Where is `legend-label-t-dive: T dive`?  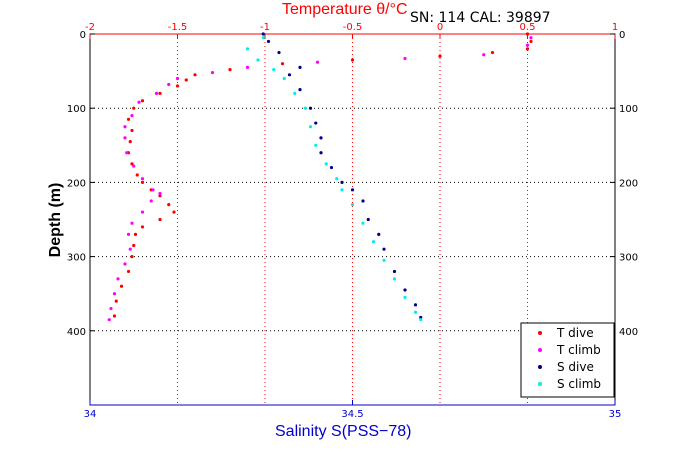
legend-label-t-dive: T dive is located at coordinates (575, 333).